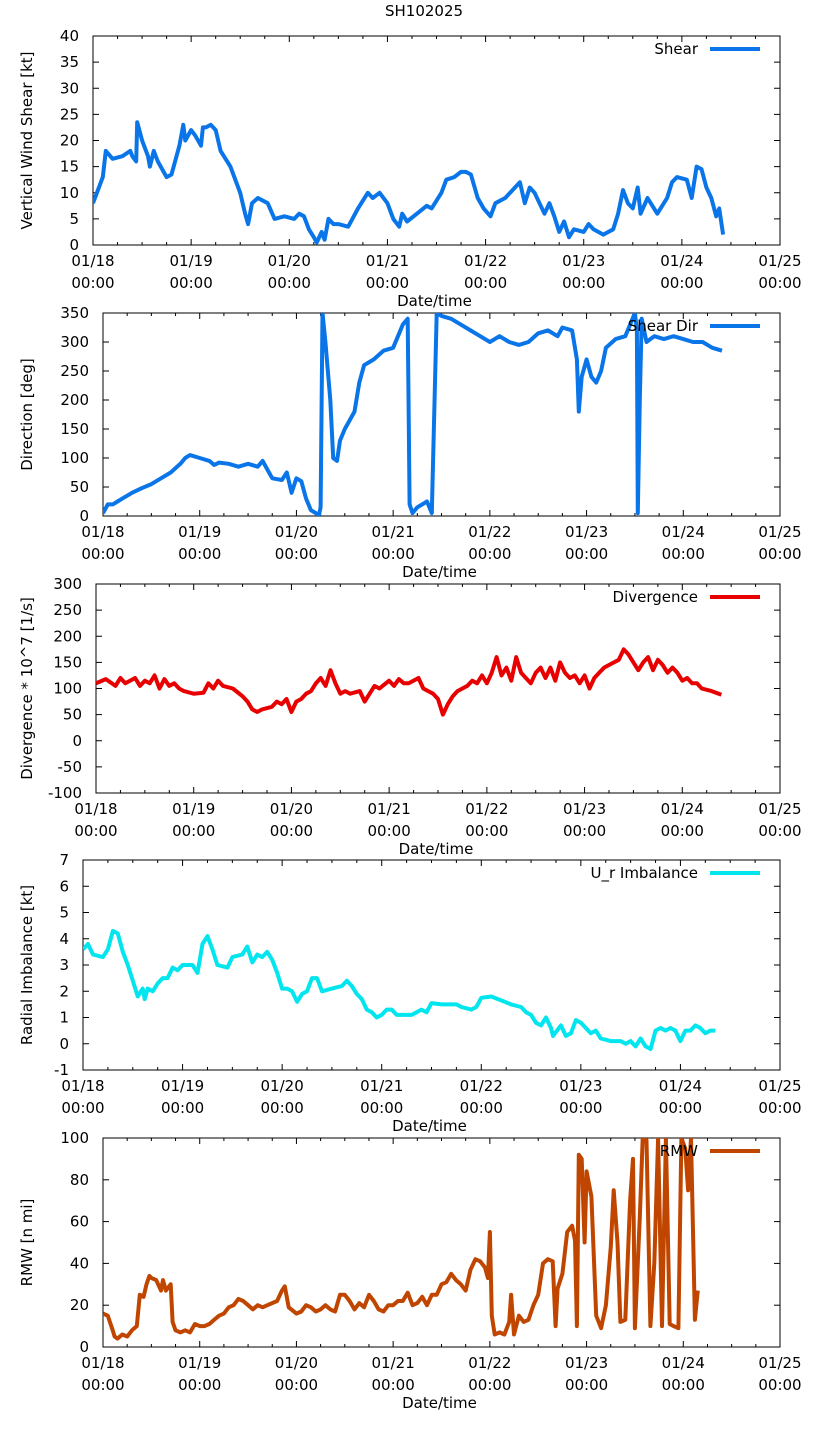  What do you see at coordinates (64, 860) in the screenshot?
I see `y-tick-label: 7` at bounding box center [64, 860].